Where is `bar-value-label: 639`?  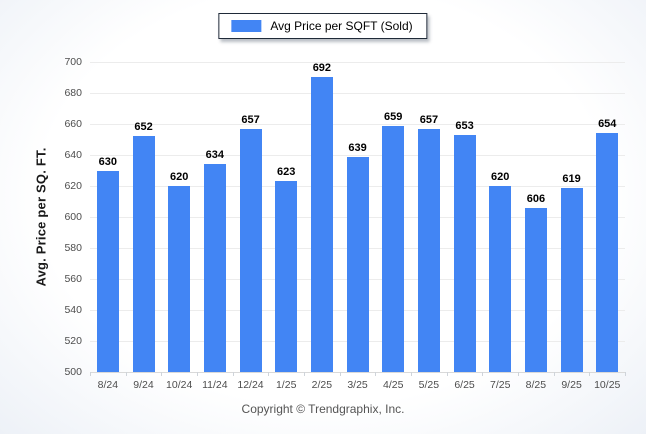 bar-value-label: 639 is located at coordinates (357, 147).